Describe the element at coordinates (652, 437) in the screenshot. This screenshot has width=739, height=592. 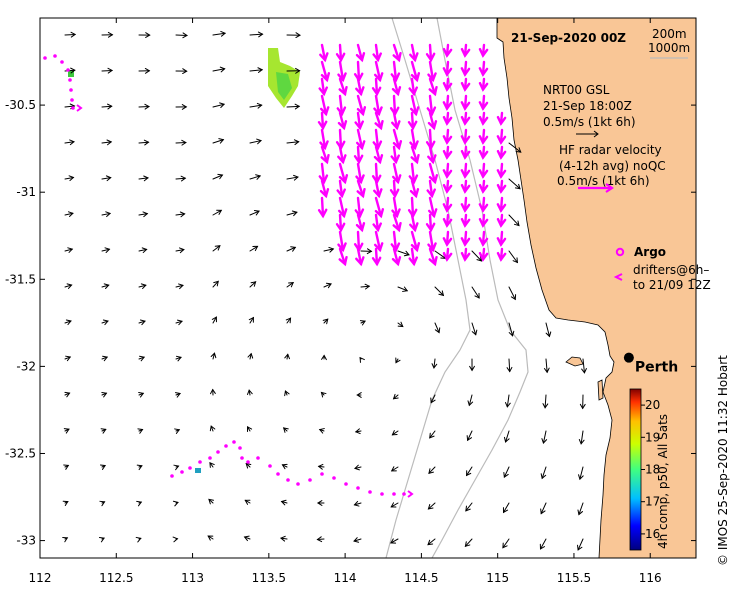
I see `colorbar-tick-label: 19` at that location.